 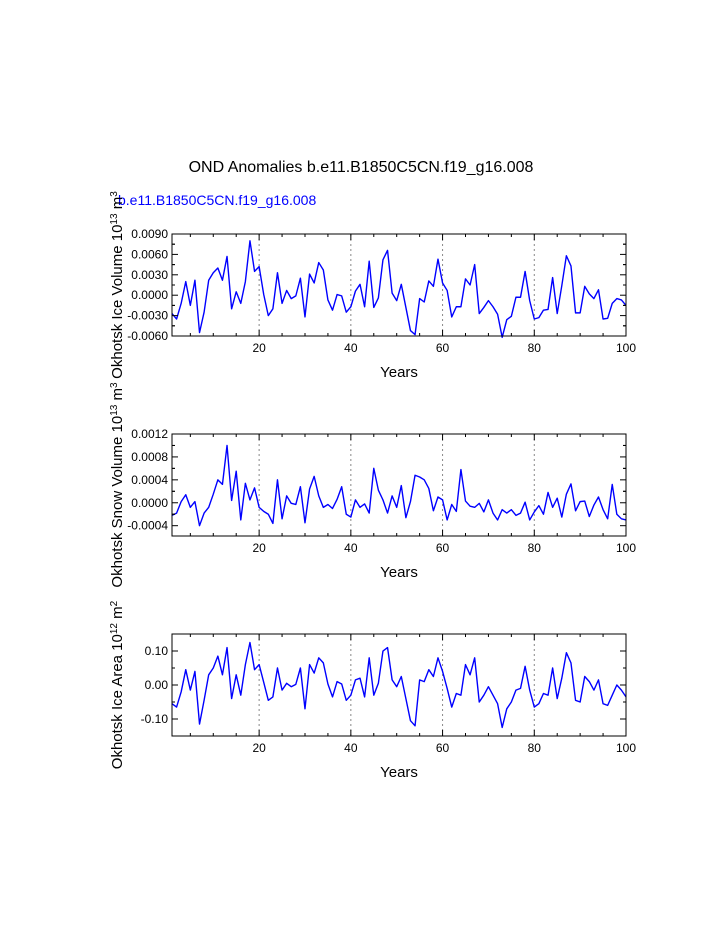 What do you see at coordinates (117, 302) in the screenshot?
I see `y-axis-label-part: Okhotsk Ice Volume 10` at bounding box center [117, 302].